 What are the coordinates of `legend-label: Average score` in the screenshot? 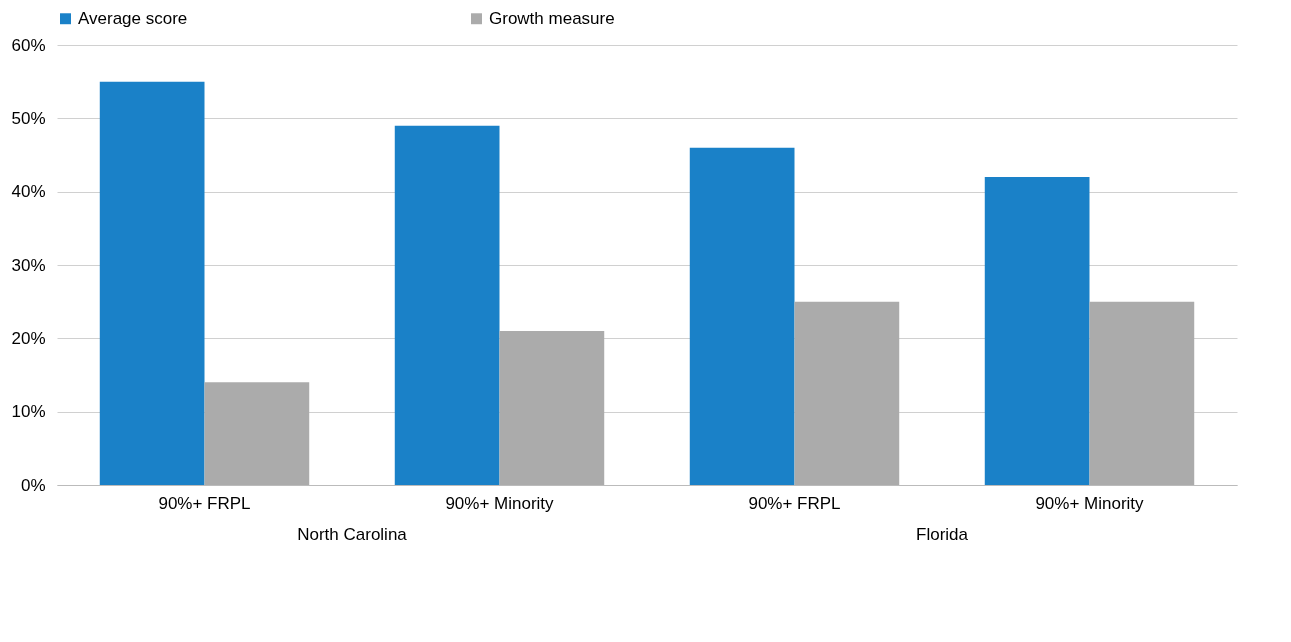 It's located at (133, 18).